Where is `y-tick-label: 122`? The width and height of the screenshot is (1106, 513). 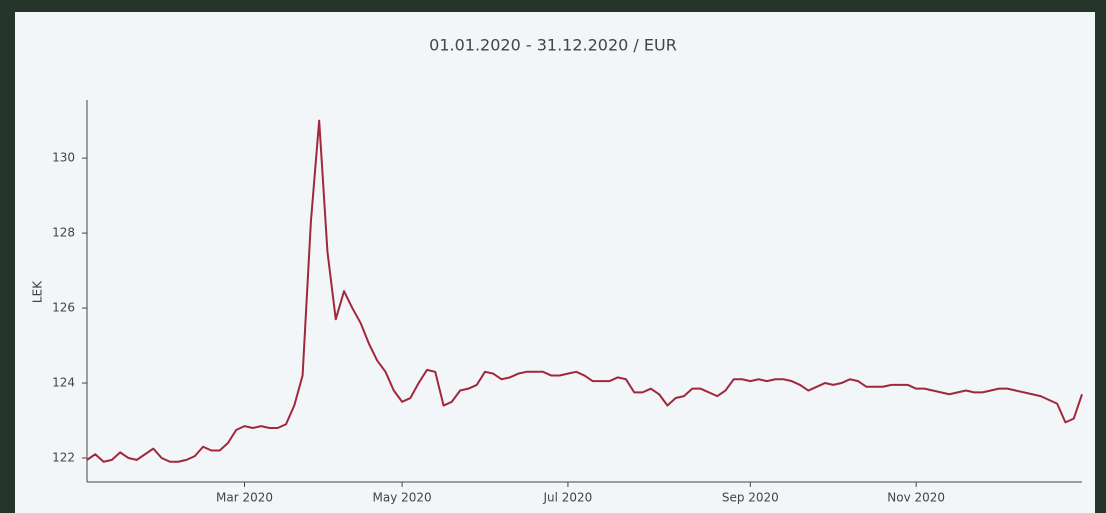 y-tick-label: 122 is located at coordinates (63, 458).